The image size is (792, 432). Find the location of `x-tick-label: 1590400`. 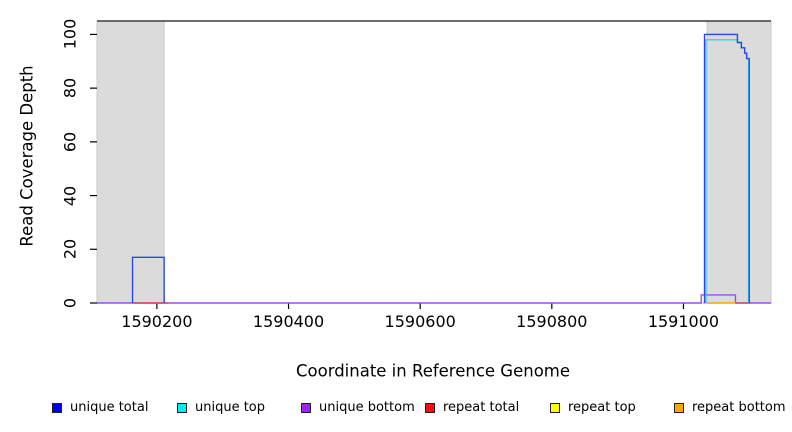

x-tick-label: 1590400 is located at coordinates (288, 321).